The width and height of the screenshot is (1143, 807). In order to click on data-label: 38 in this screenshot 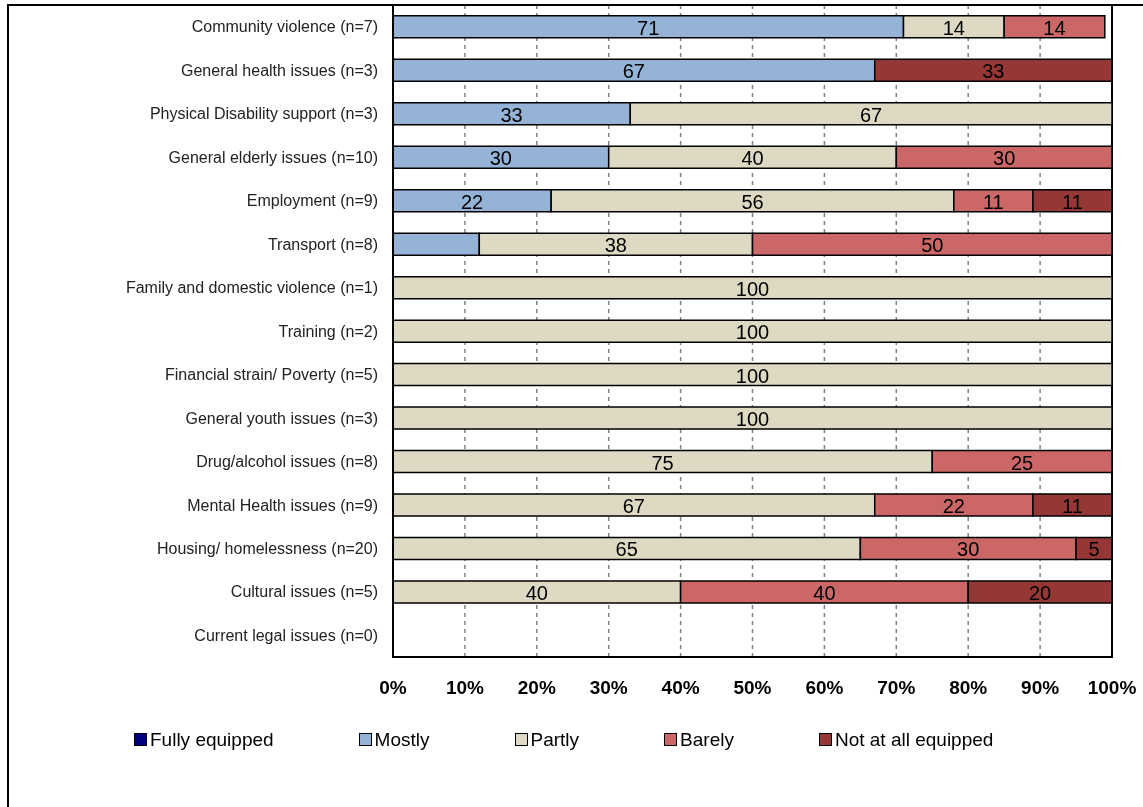, I will do `click(616, 245)`.